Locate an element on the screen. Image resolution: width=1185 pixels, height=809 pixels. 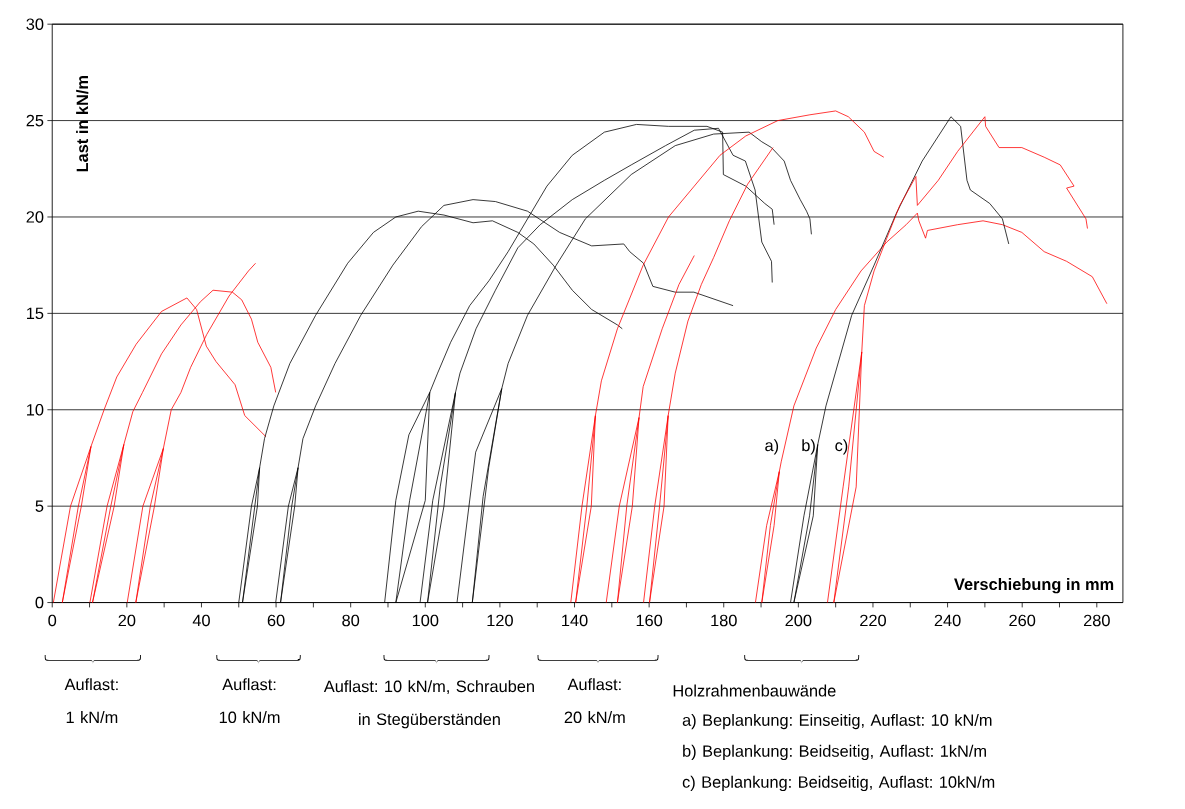
x-tick-label: 160 is located at coordinates (649, 620).